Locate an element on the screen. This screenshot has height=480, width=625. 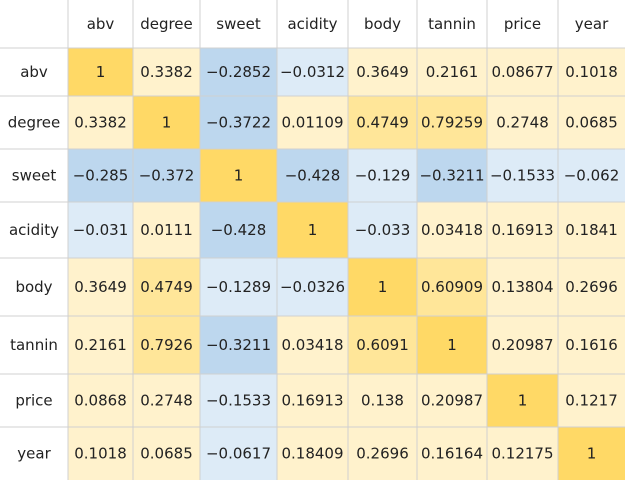
column-header-year: year is located at coordinates (592, 24).